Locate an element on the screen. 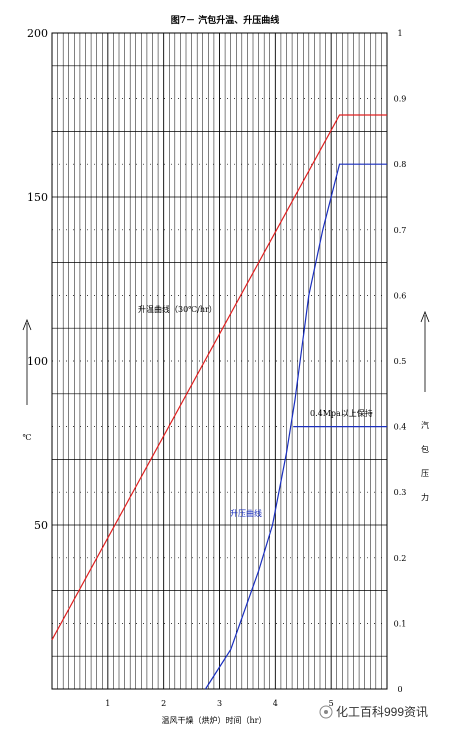 The image size is (449, 731). x-tick-label: 4 is located at coordinates (275, 703).